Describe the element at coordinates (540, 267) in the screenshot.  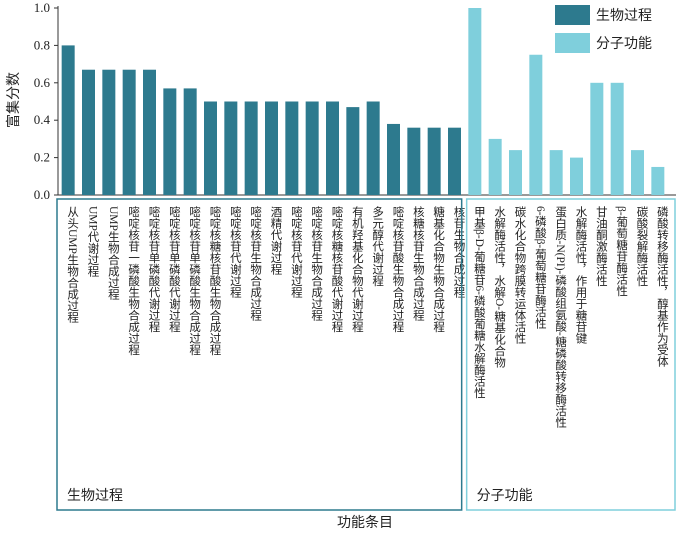
I see `x-tick-label: 6-磷酸β-葡萄糖苷酶活性` at that location.